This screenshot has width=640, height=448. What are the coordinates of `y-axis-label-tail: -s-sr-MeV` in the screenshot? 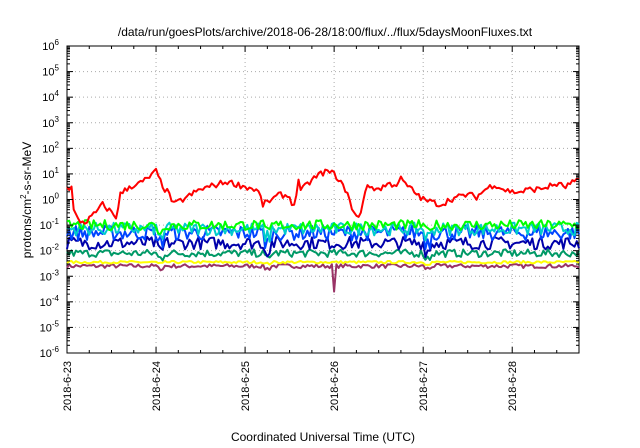 It's located at (27, 168).